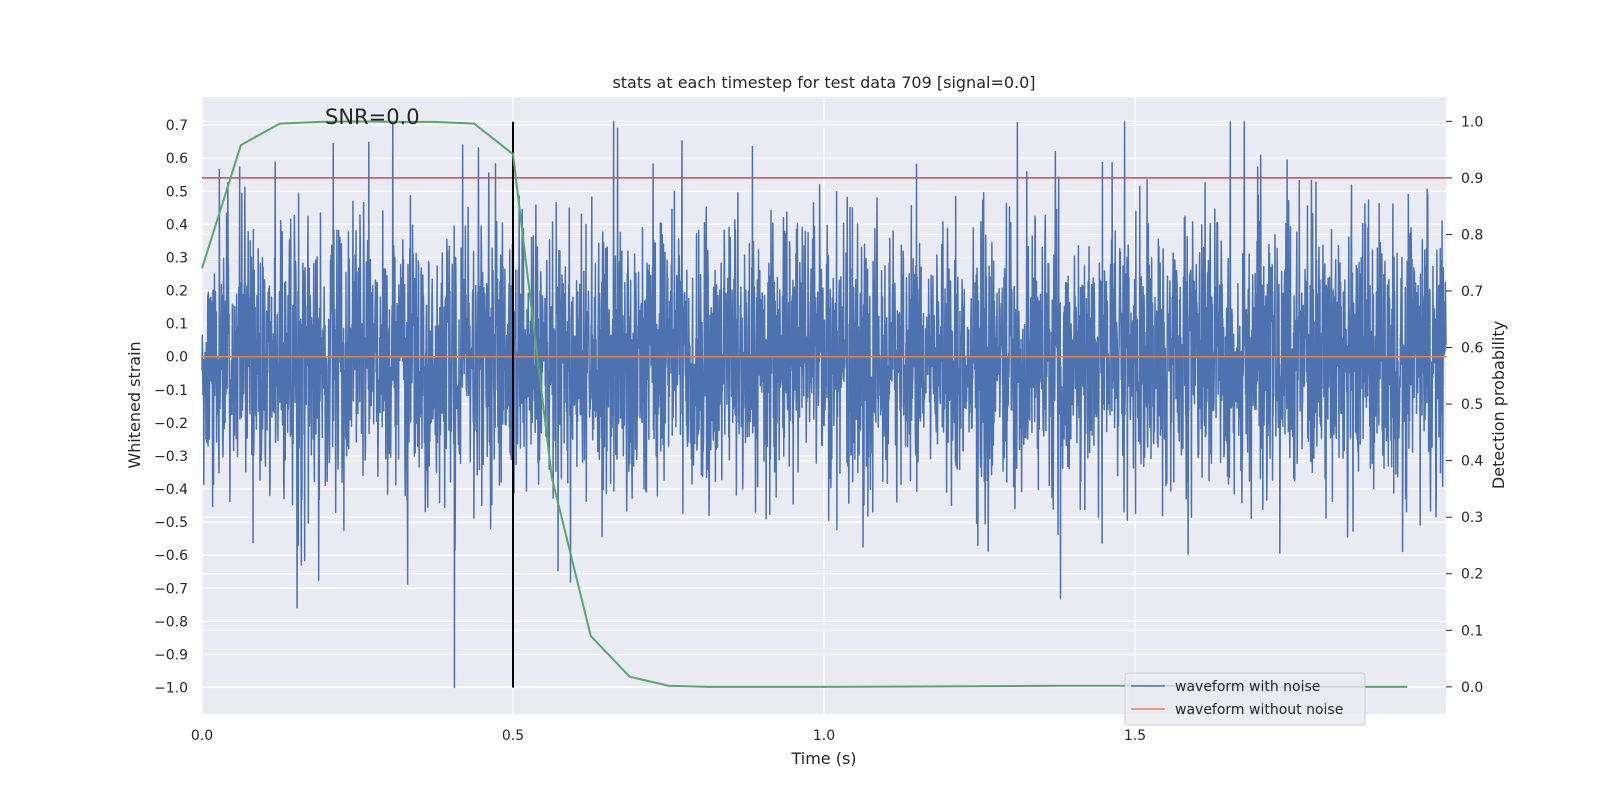 This screenshot has width=1600, height=800. I want to click on legend-label-clean: waveform without noise, so click(1259, 710).